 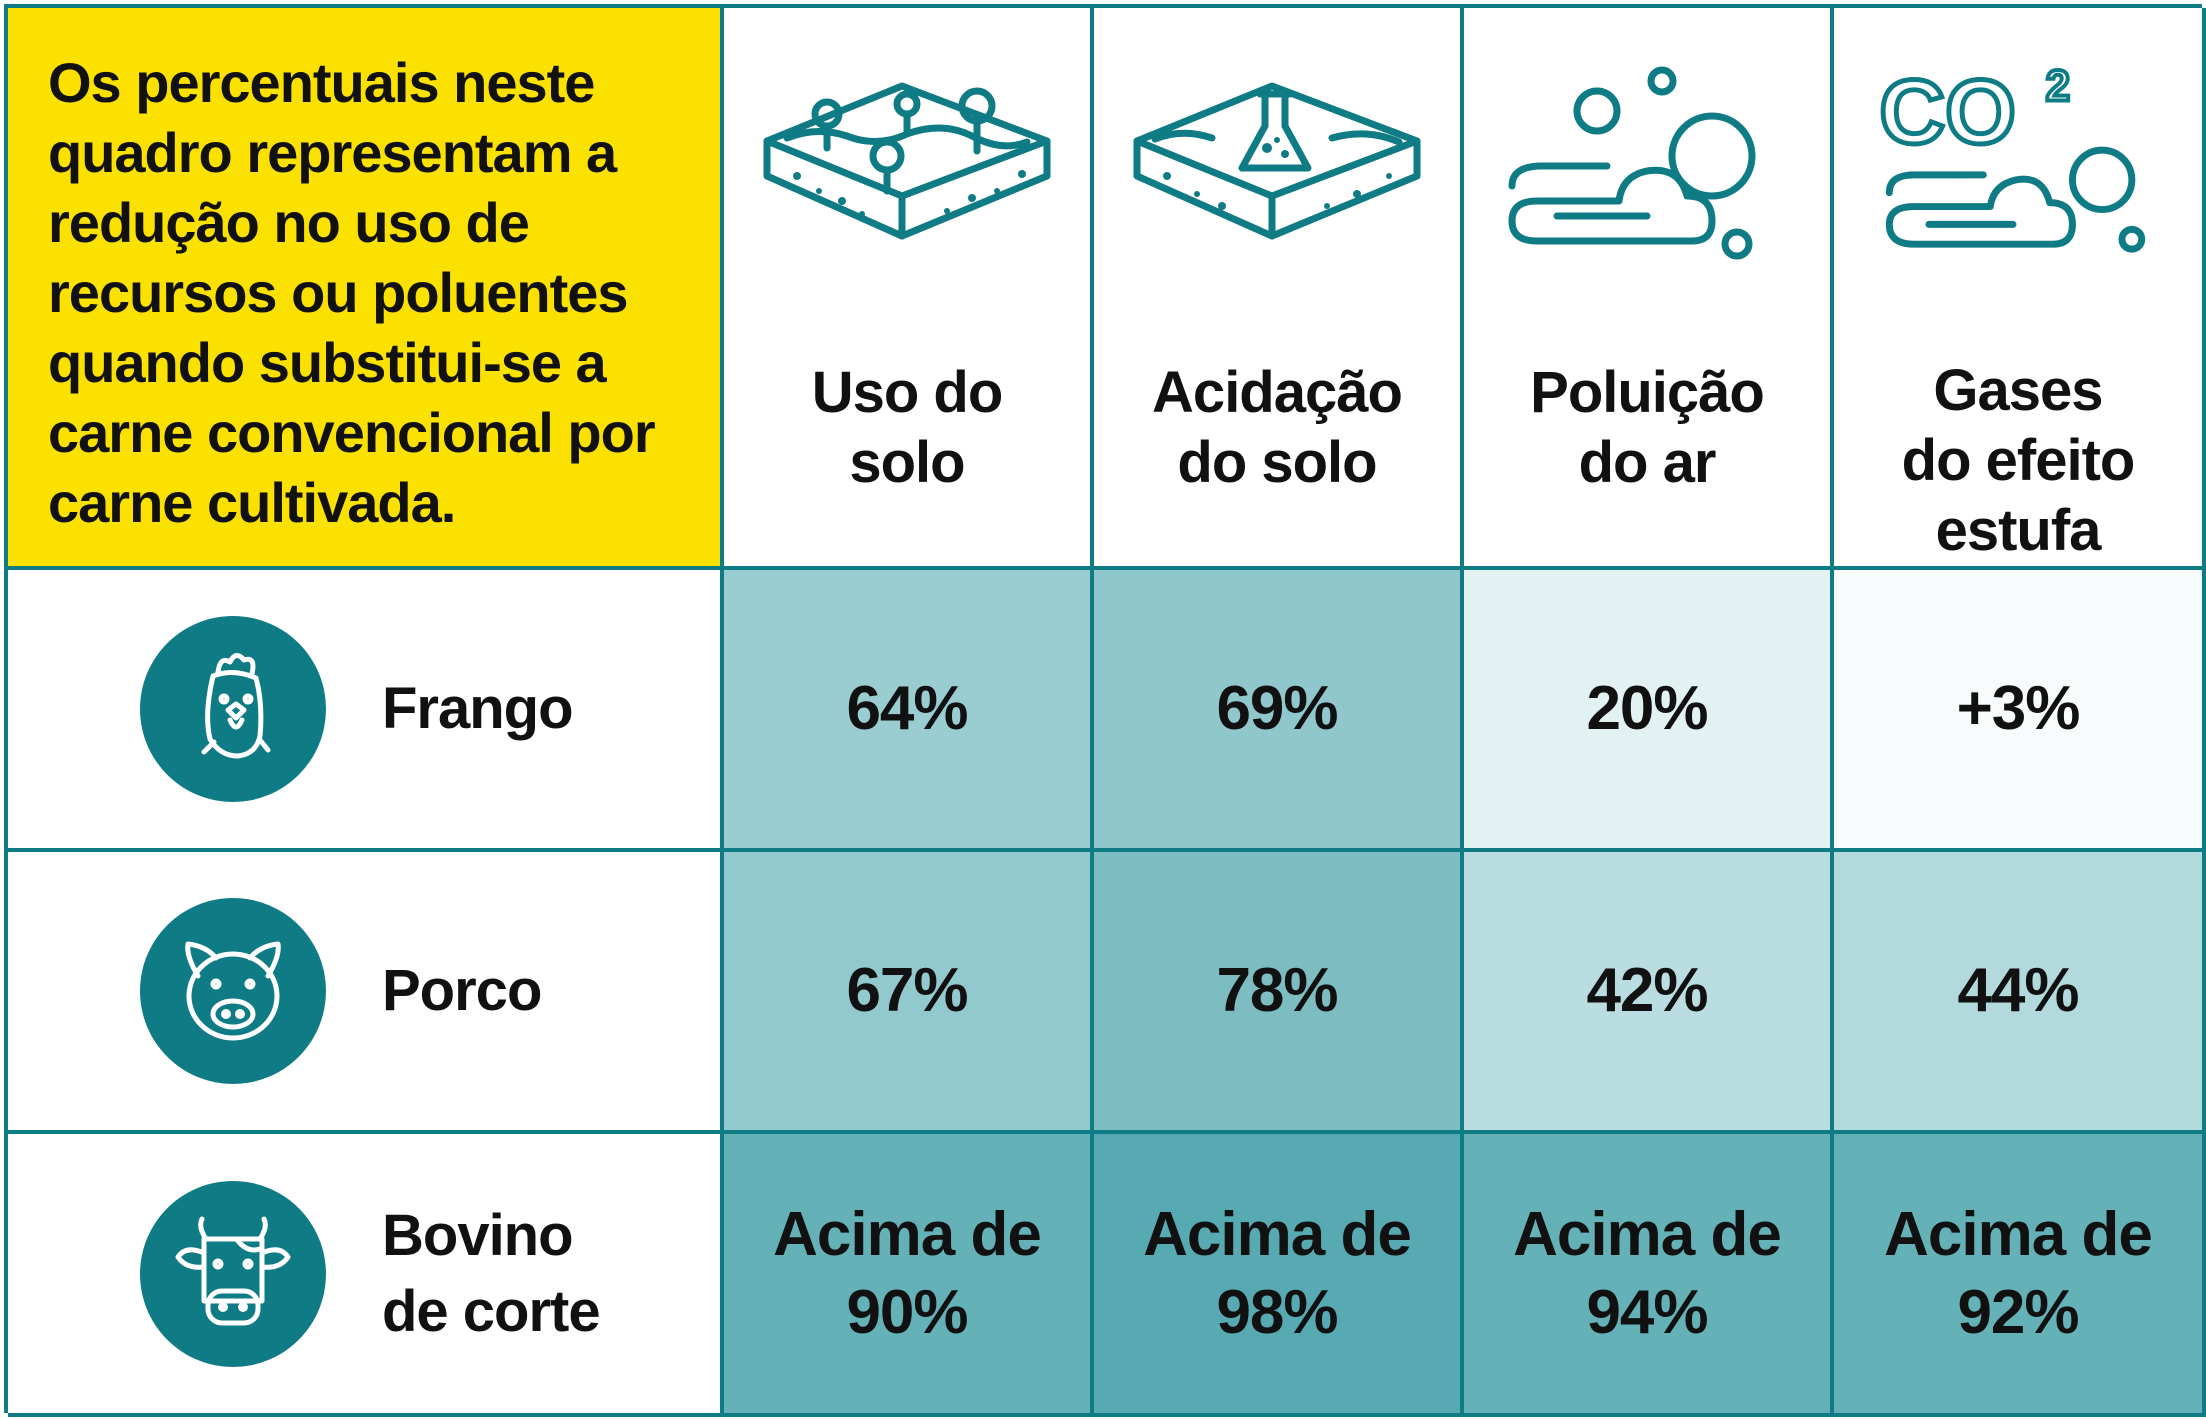 What do you see at coordinates (1277, 161) in the screenshot?
I see `soil-flask-icon` at bounding box center [1277, 161].